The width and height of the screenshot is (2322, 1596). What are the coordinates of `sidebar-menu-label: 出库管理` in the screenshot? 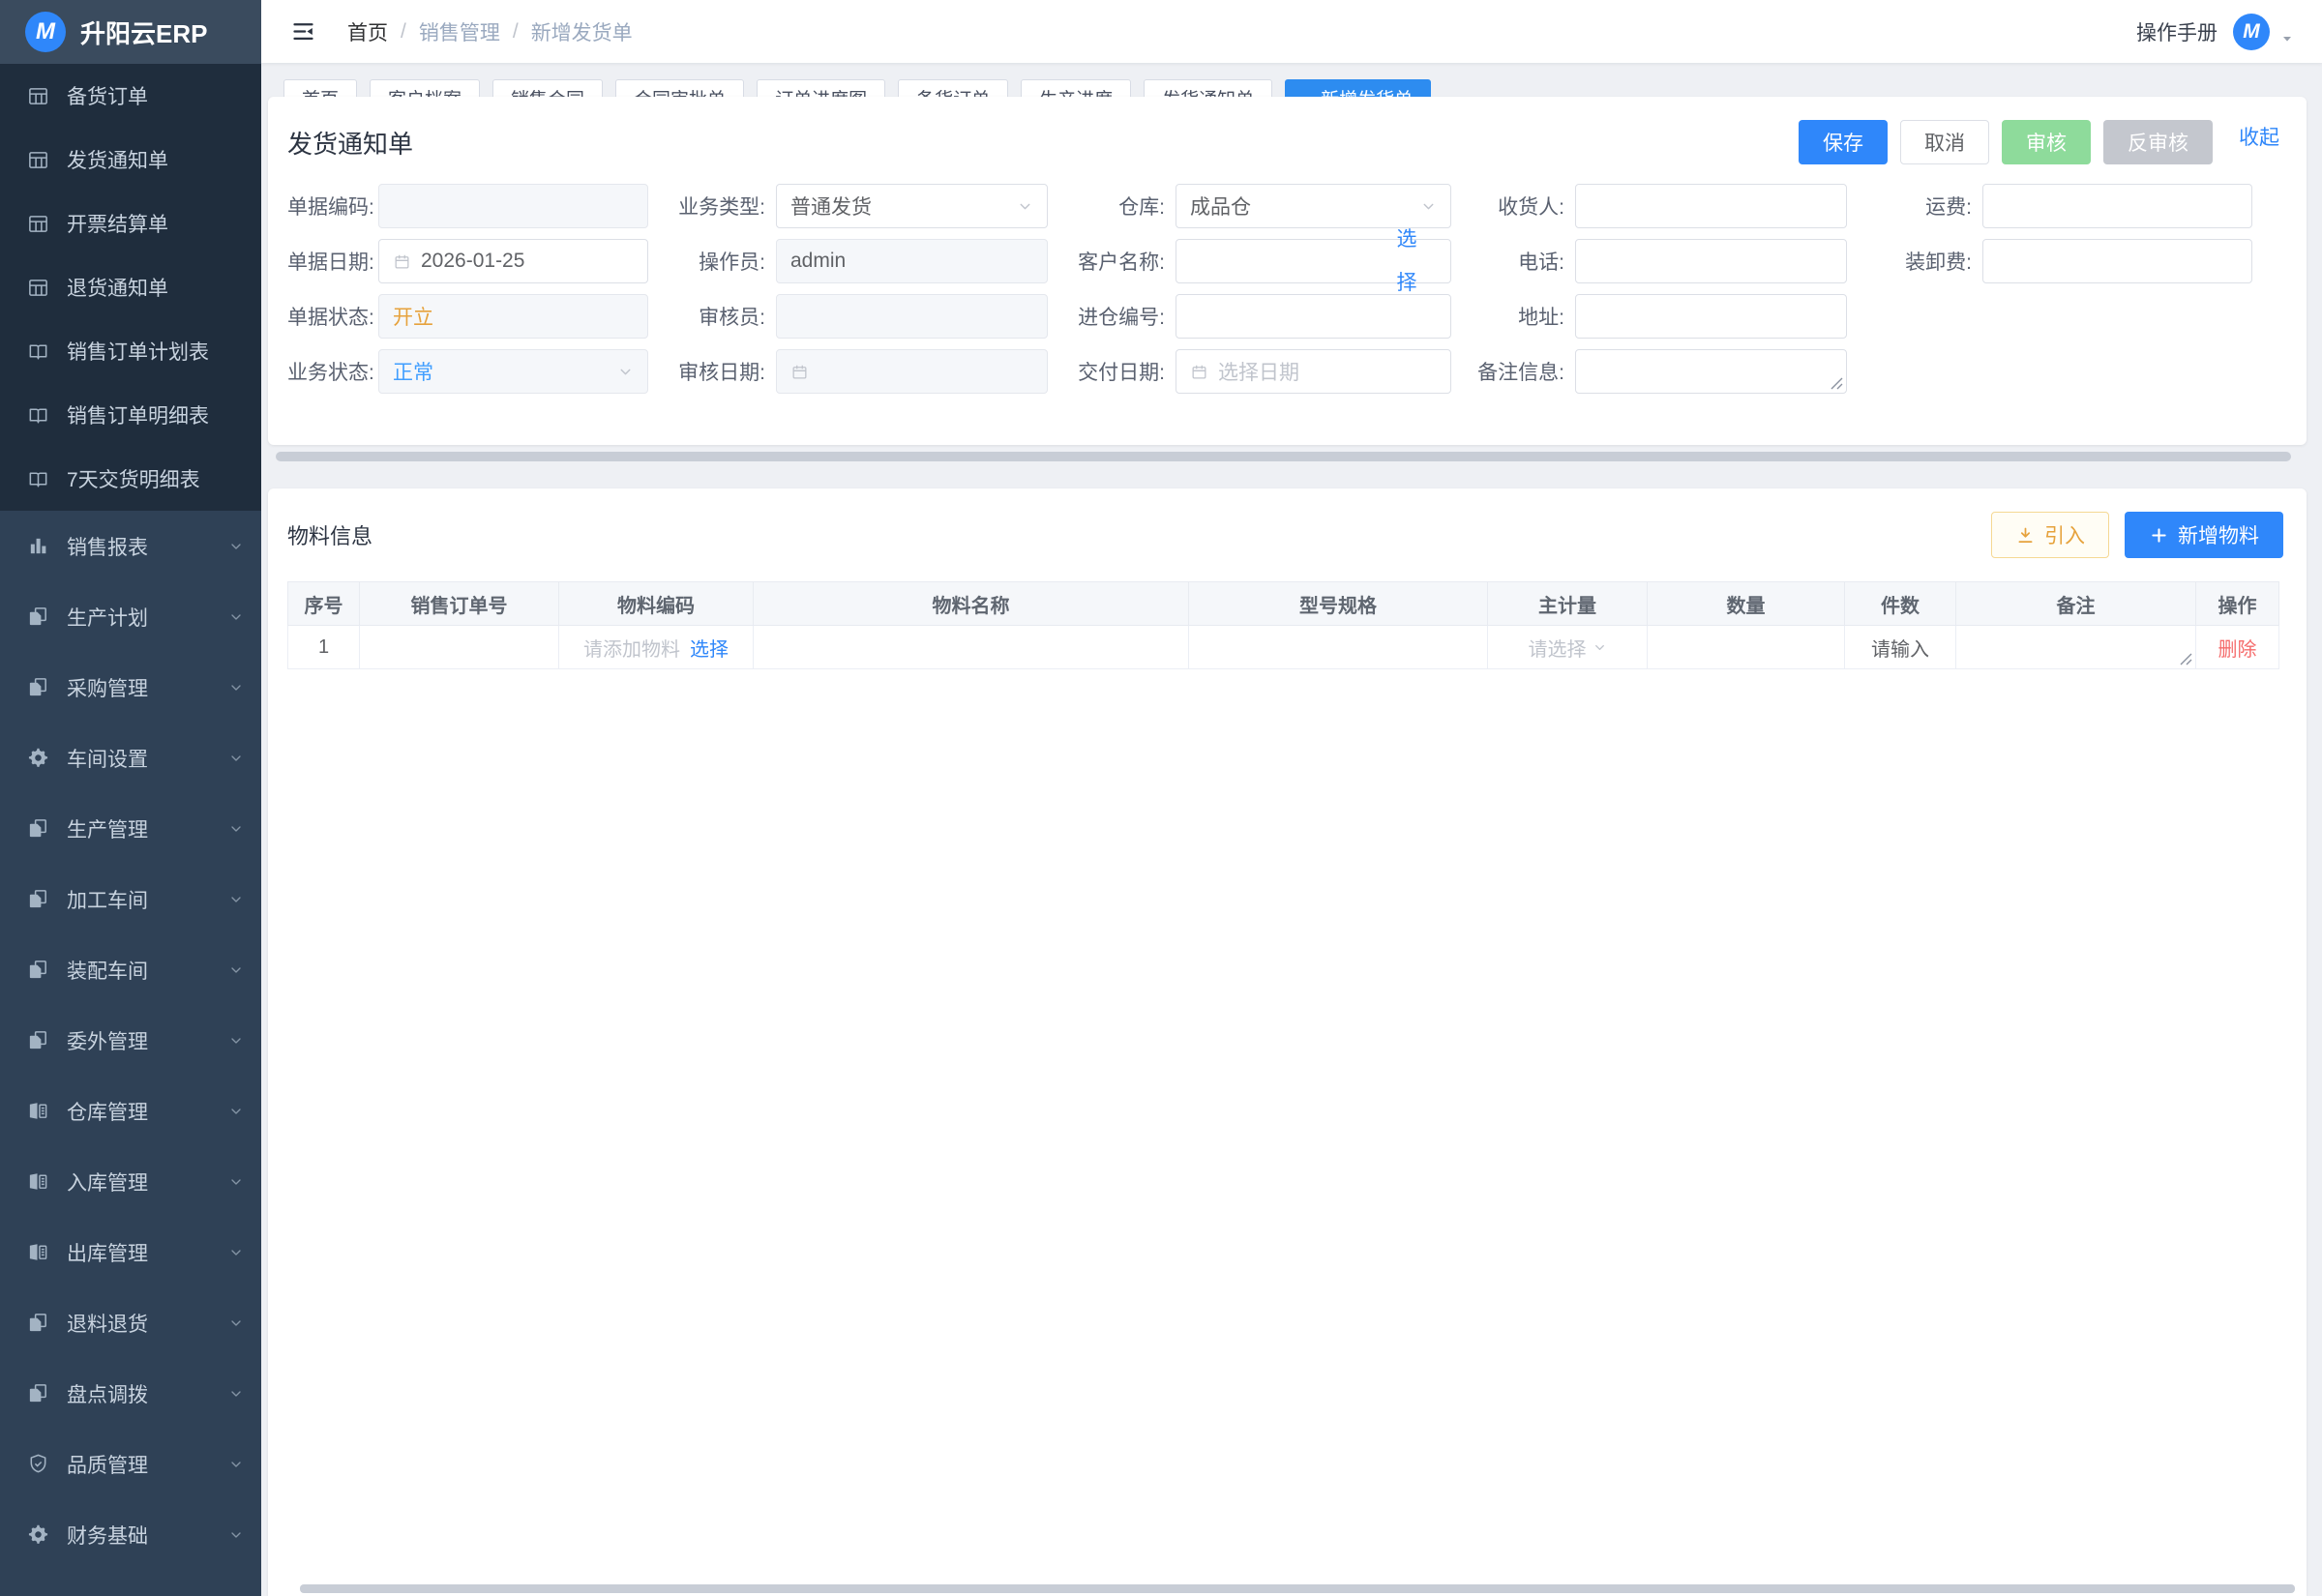 It's located at (107, 1253).